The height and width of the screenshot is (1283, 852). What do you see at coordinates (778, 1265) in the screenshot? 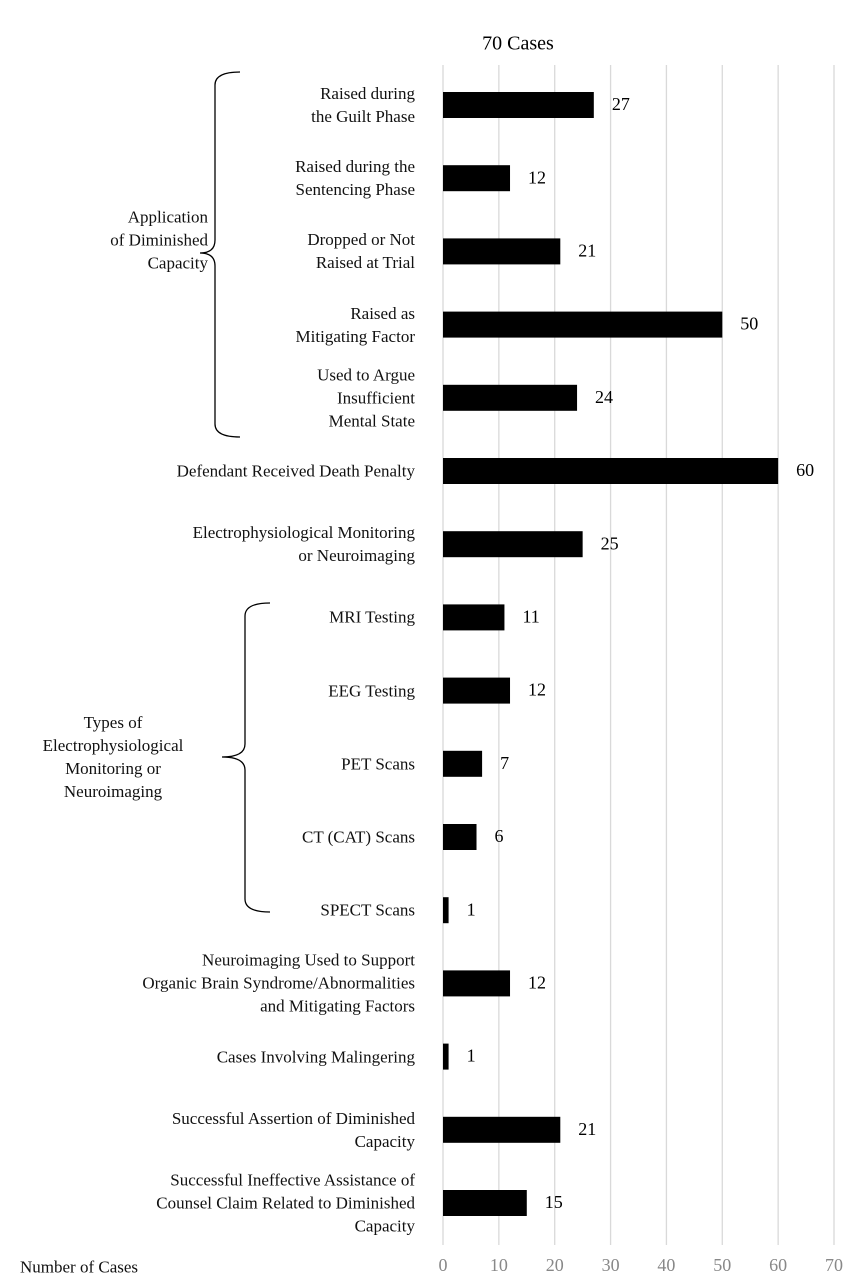
I see `x-tick-label: 60` at bounding box center [778, 1265].